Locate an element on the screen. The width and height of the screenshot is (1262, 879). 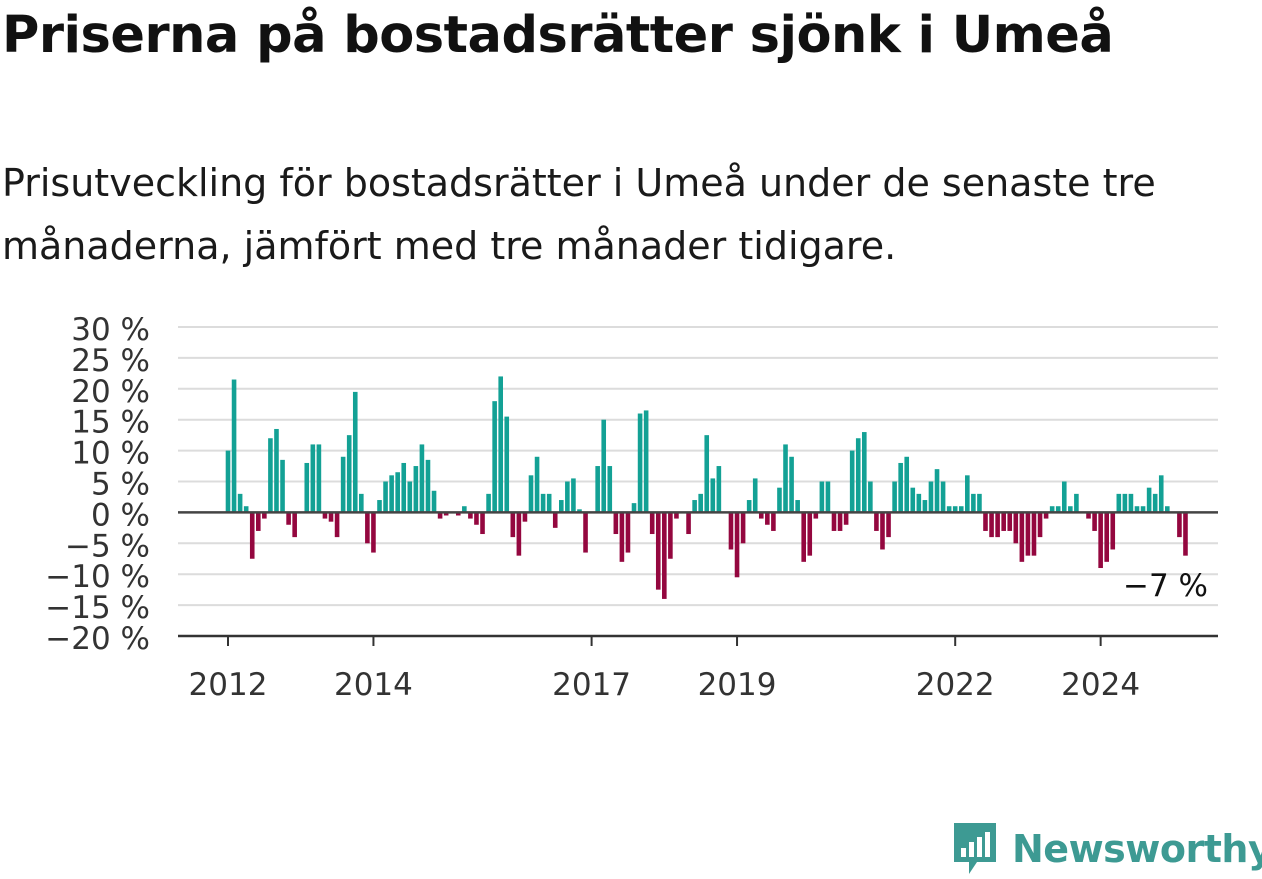
y-tick-label: 20 % is located at coordinates (110, 392).